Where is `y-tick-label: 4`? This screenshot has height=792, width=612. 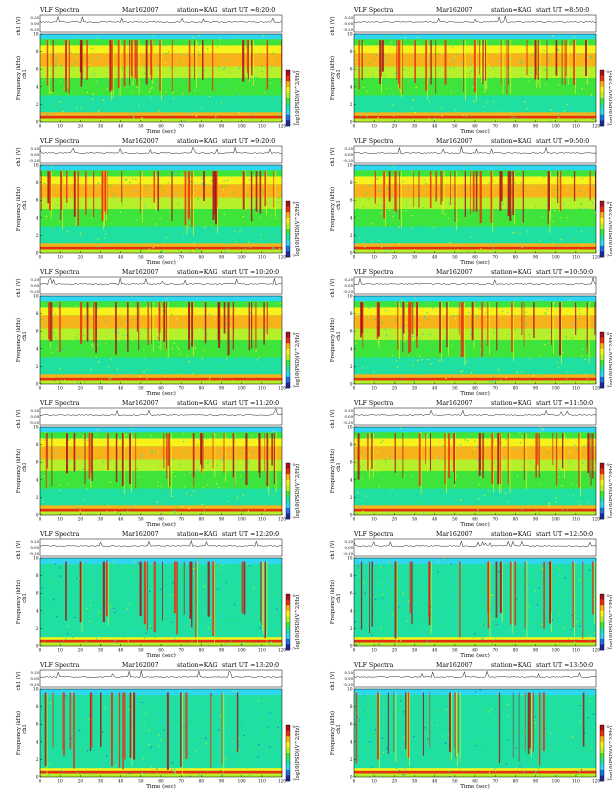
y-tick-label: 4 is located at coordinates (37, 217).